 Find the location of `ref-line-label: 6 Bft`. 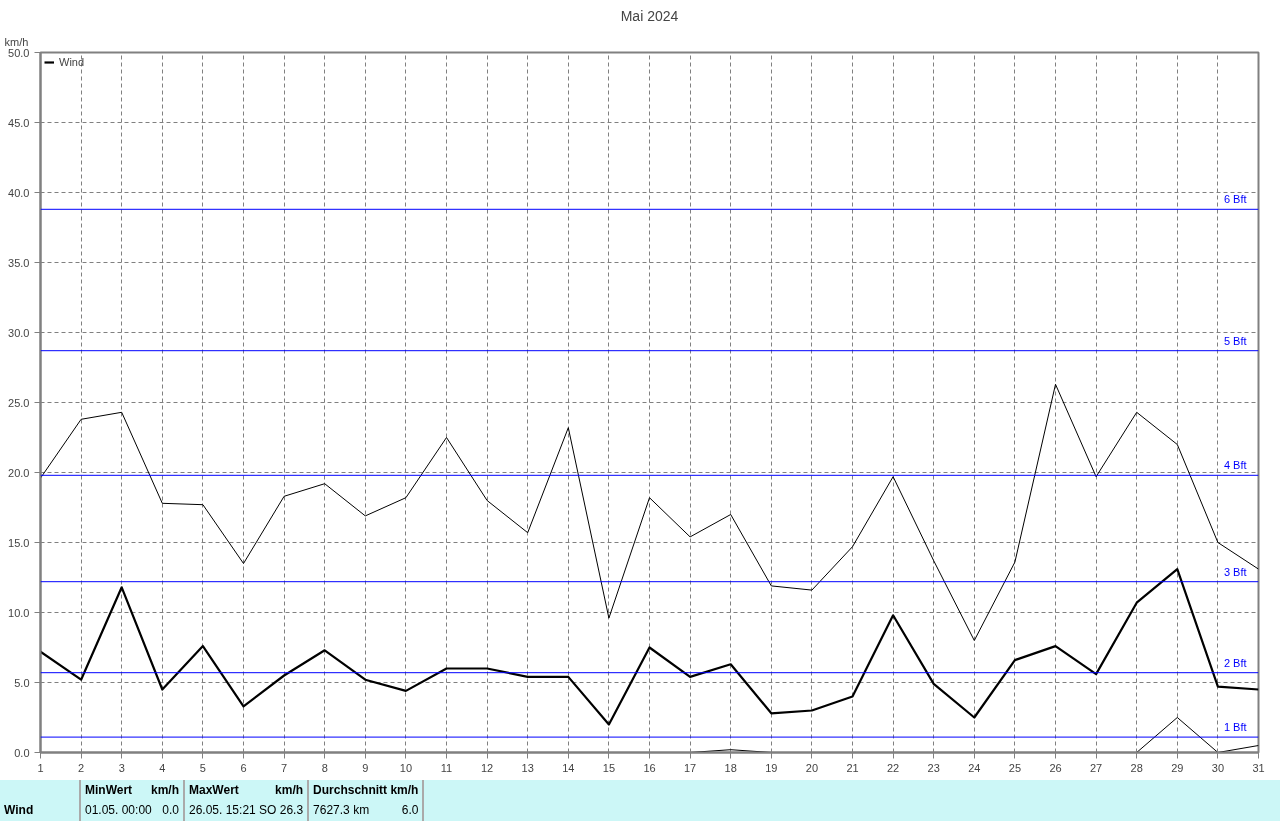

ref-line-label: 6 Bft is located at coordinates (1235, 199).